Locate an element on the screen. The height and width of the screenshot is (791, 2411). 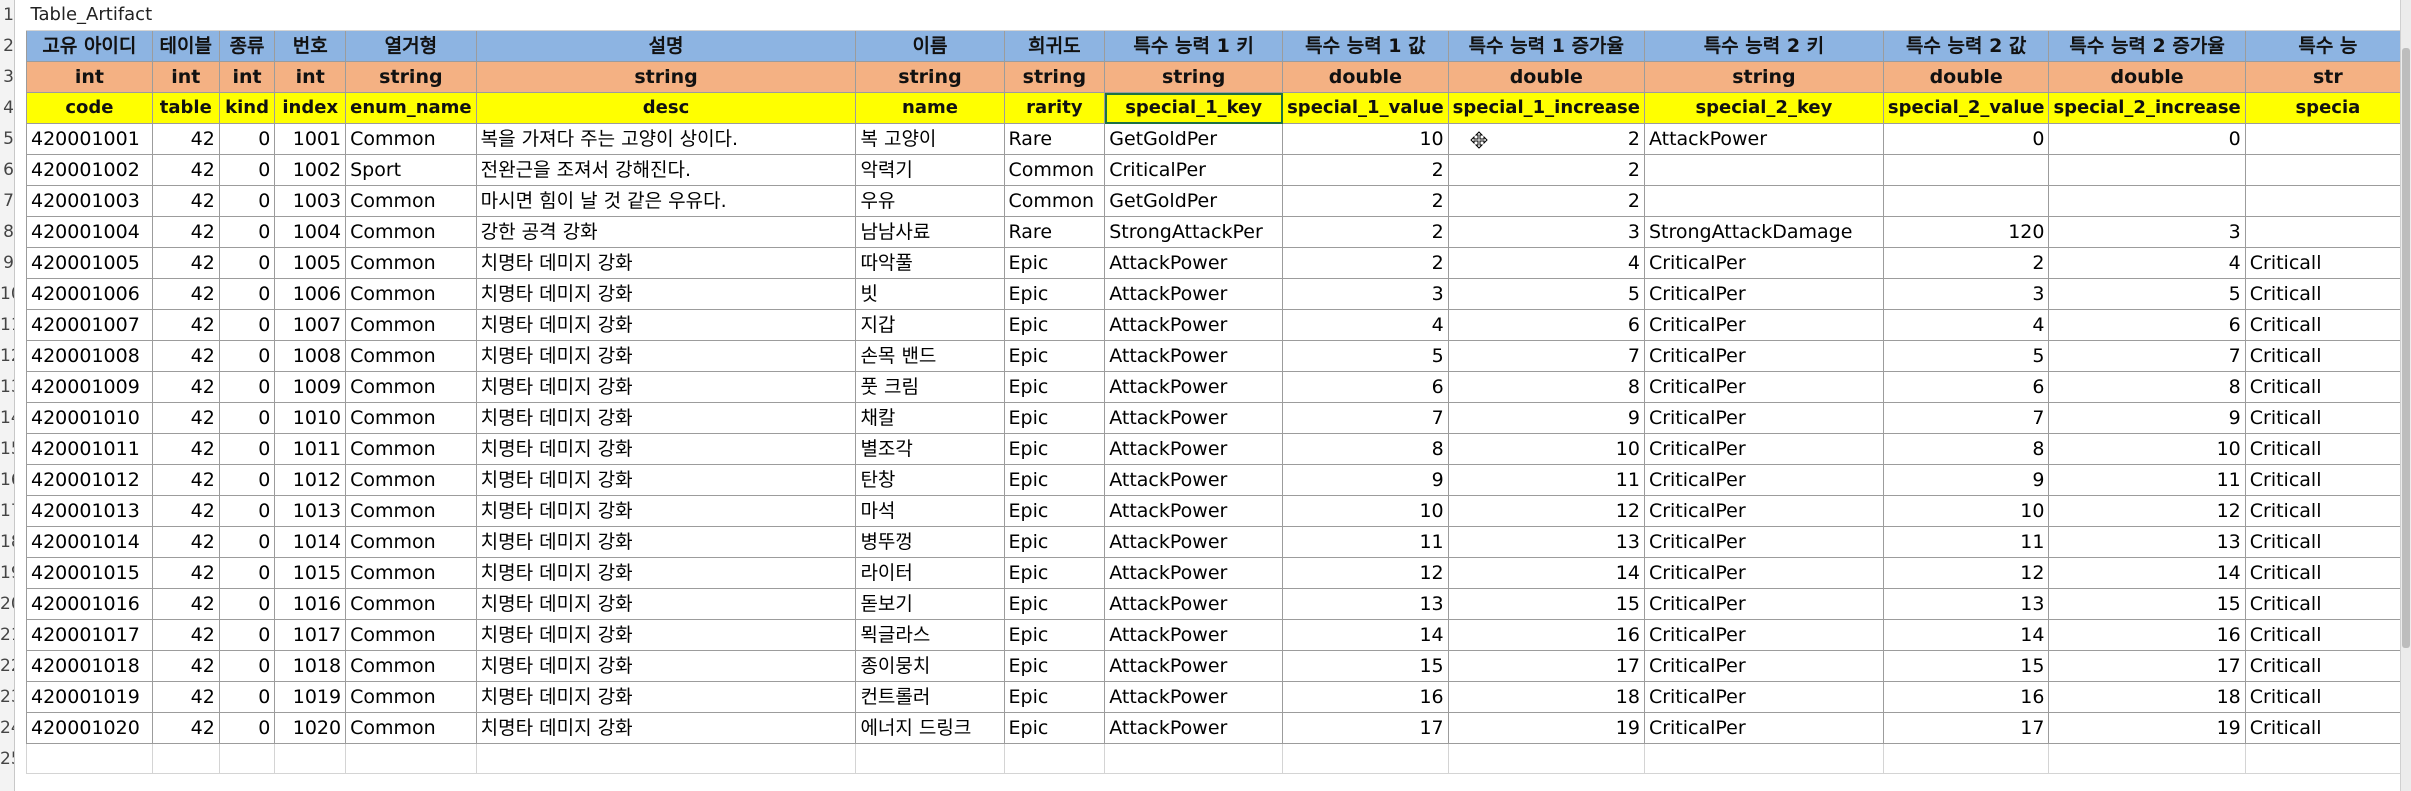
table-cell: 1004 is located at coordinates (310, 232).